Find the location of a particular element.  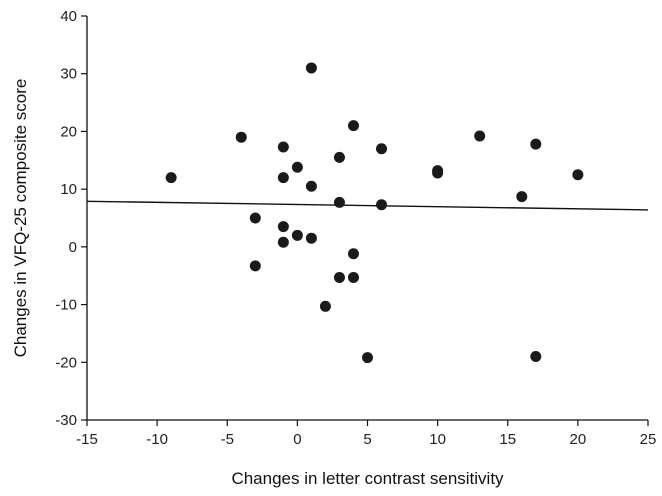

x-axis-title: Changes in letter contrast sensitivity is located at coordinates (367, 478).